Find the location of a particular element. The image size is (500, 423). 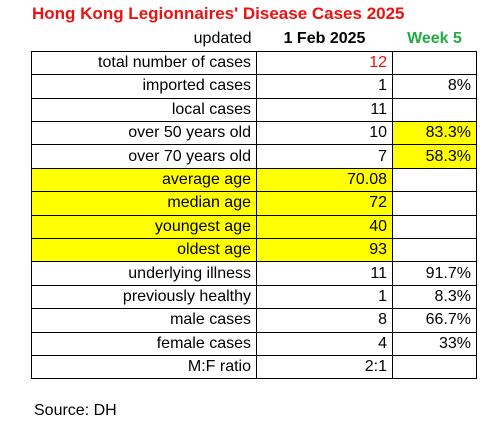

row-label: male cases is located at coordinates (144, 320).